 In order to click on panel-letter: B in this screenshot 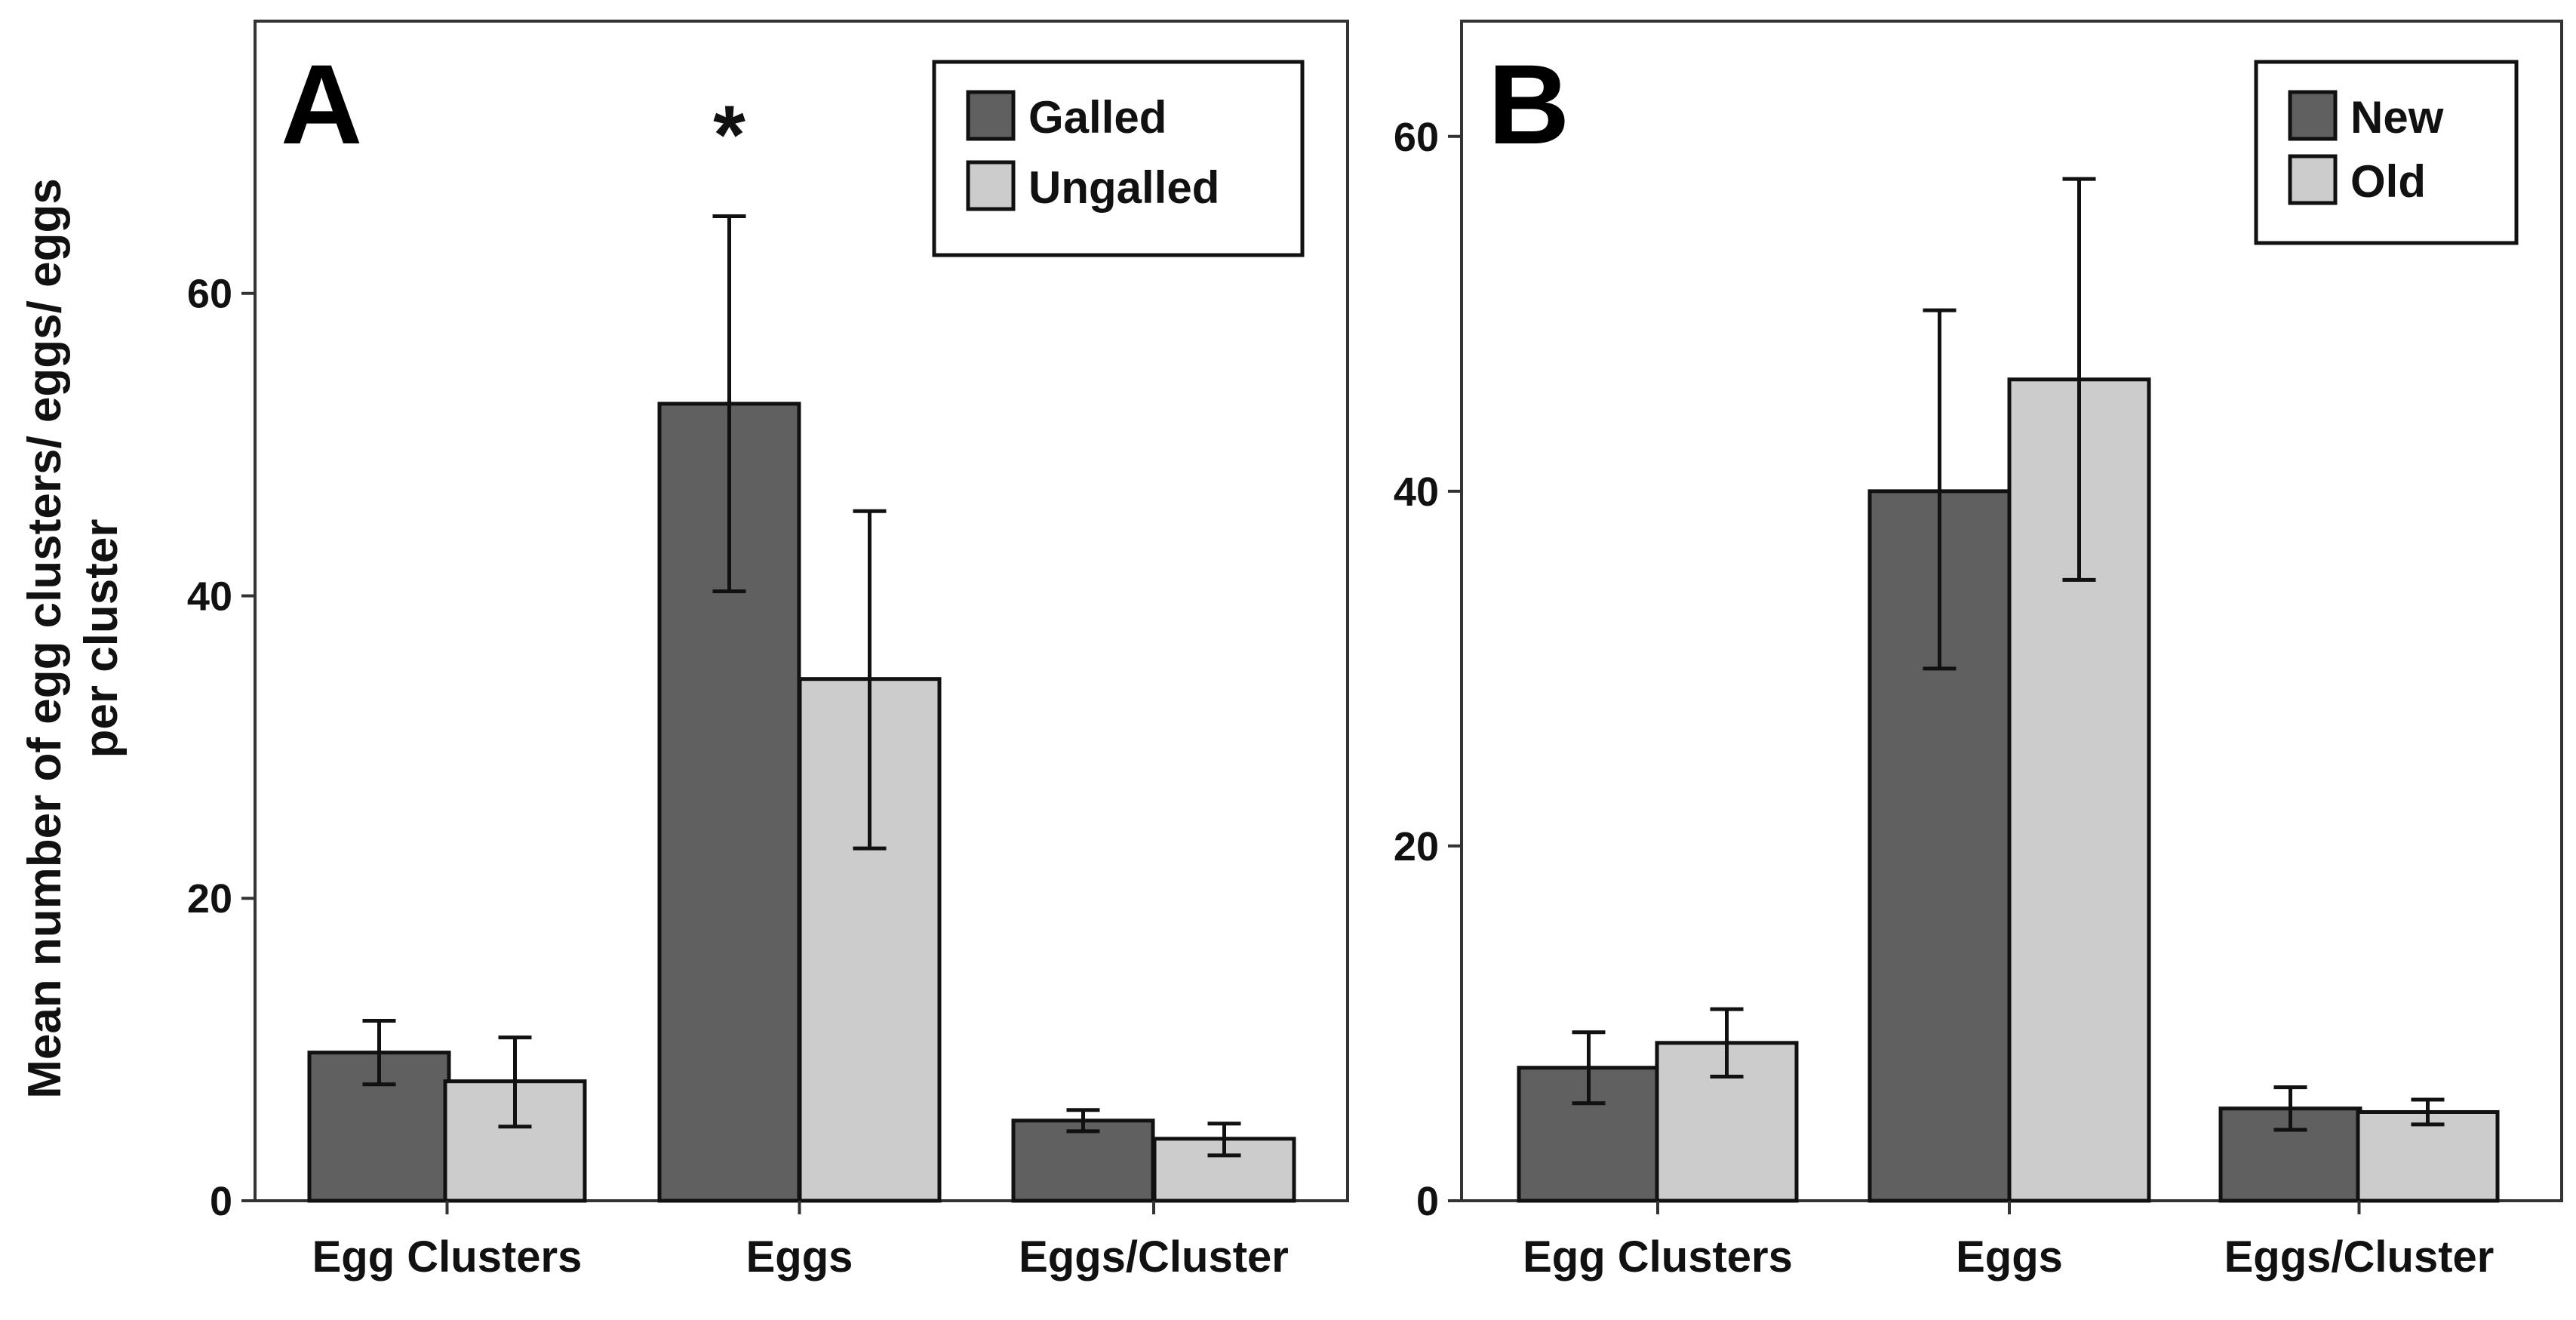, I will do `click(1528, 105)`.